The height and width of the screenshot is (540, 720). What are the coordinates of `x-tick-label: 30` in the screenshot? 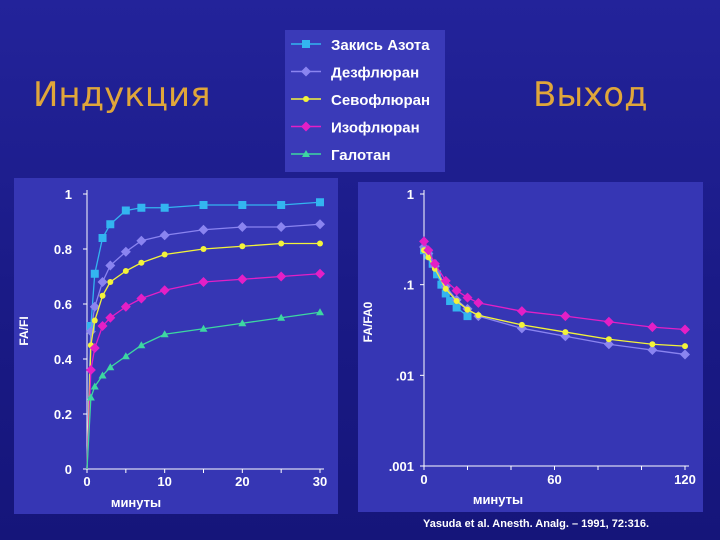 It's located at (320, 481).